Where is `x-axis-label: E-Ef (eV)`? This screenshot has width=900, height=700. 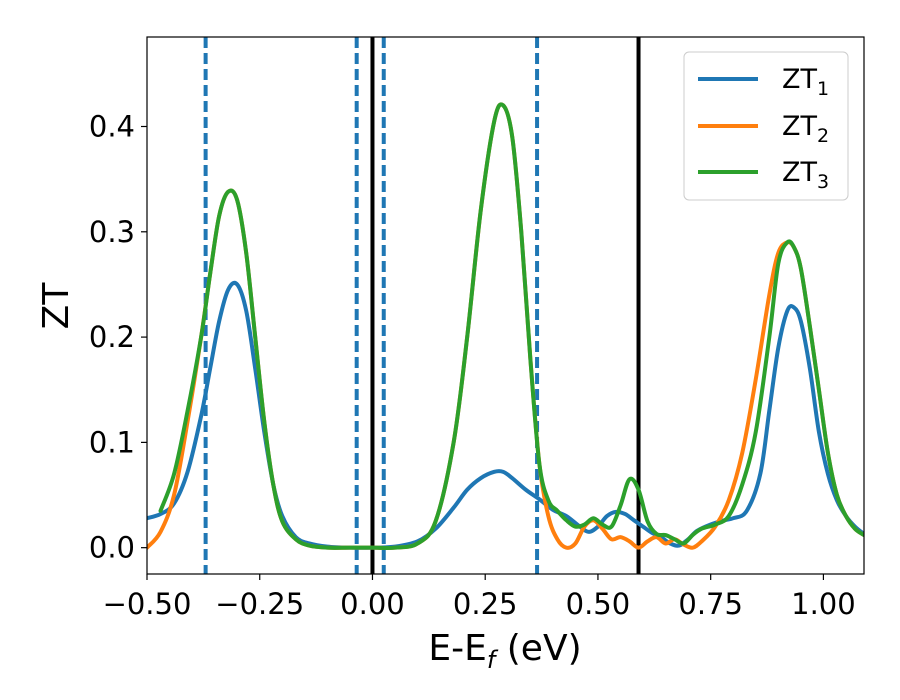
x-axis-label: E-Ef (eV) is located at coordinates (504, 651).